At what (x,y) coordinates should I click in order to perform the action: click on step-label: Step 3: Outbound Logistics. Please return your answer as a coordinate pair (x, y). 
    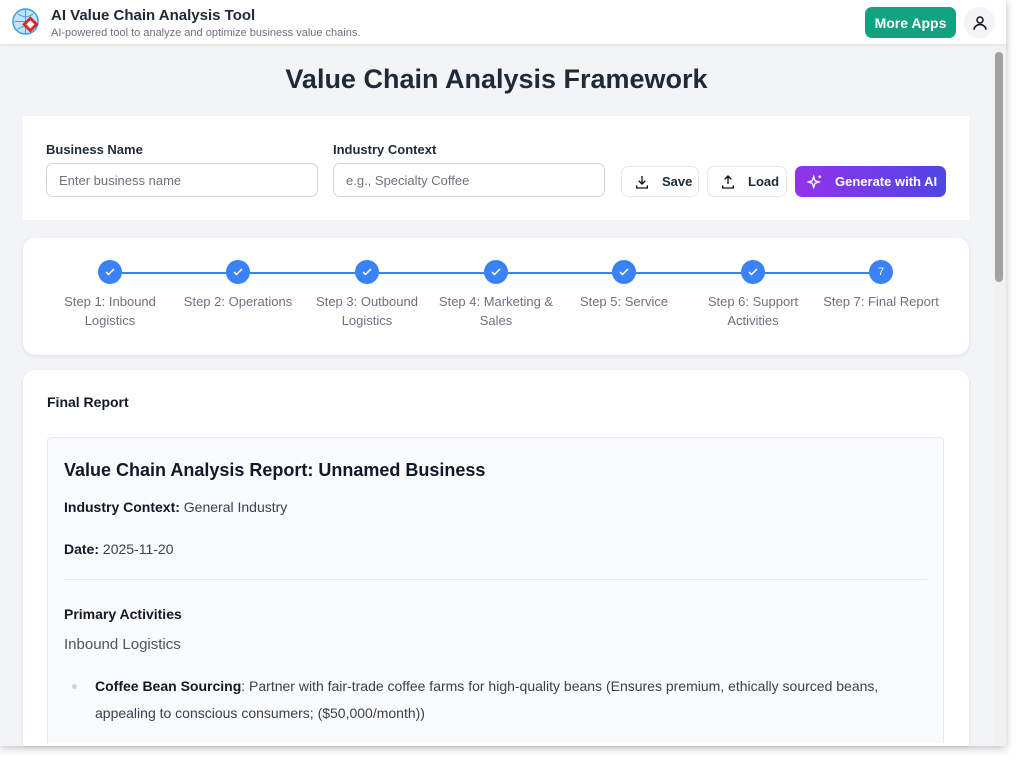
    Looking at the image, I should click on (367, 311).